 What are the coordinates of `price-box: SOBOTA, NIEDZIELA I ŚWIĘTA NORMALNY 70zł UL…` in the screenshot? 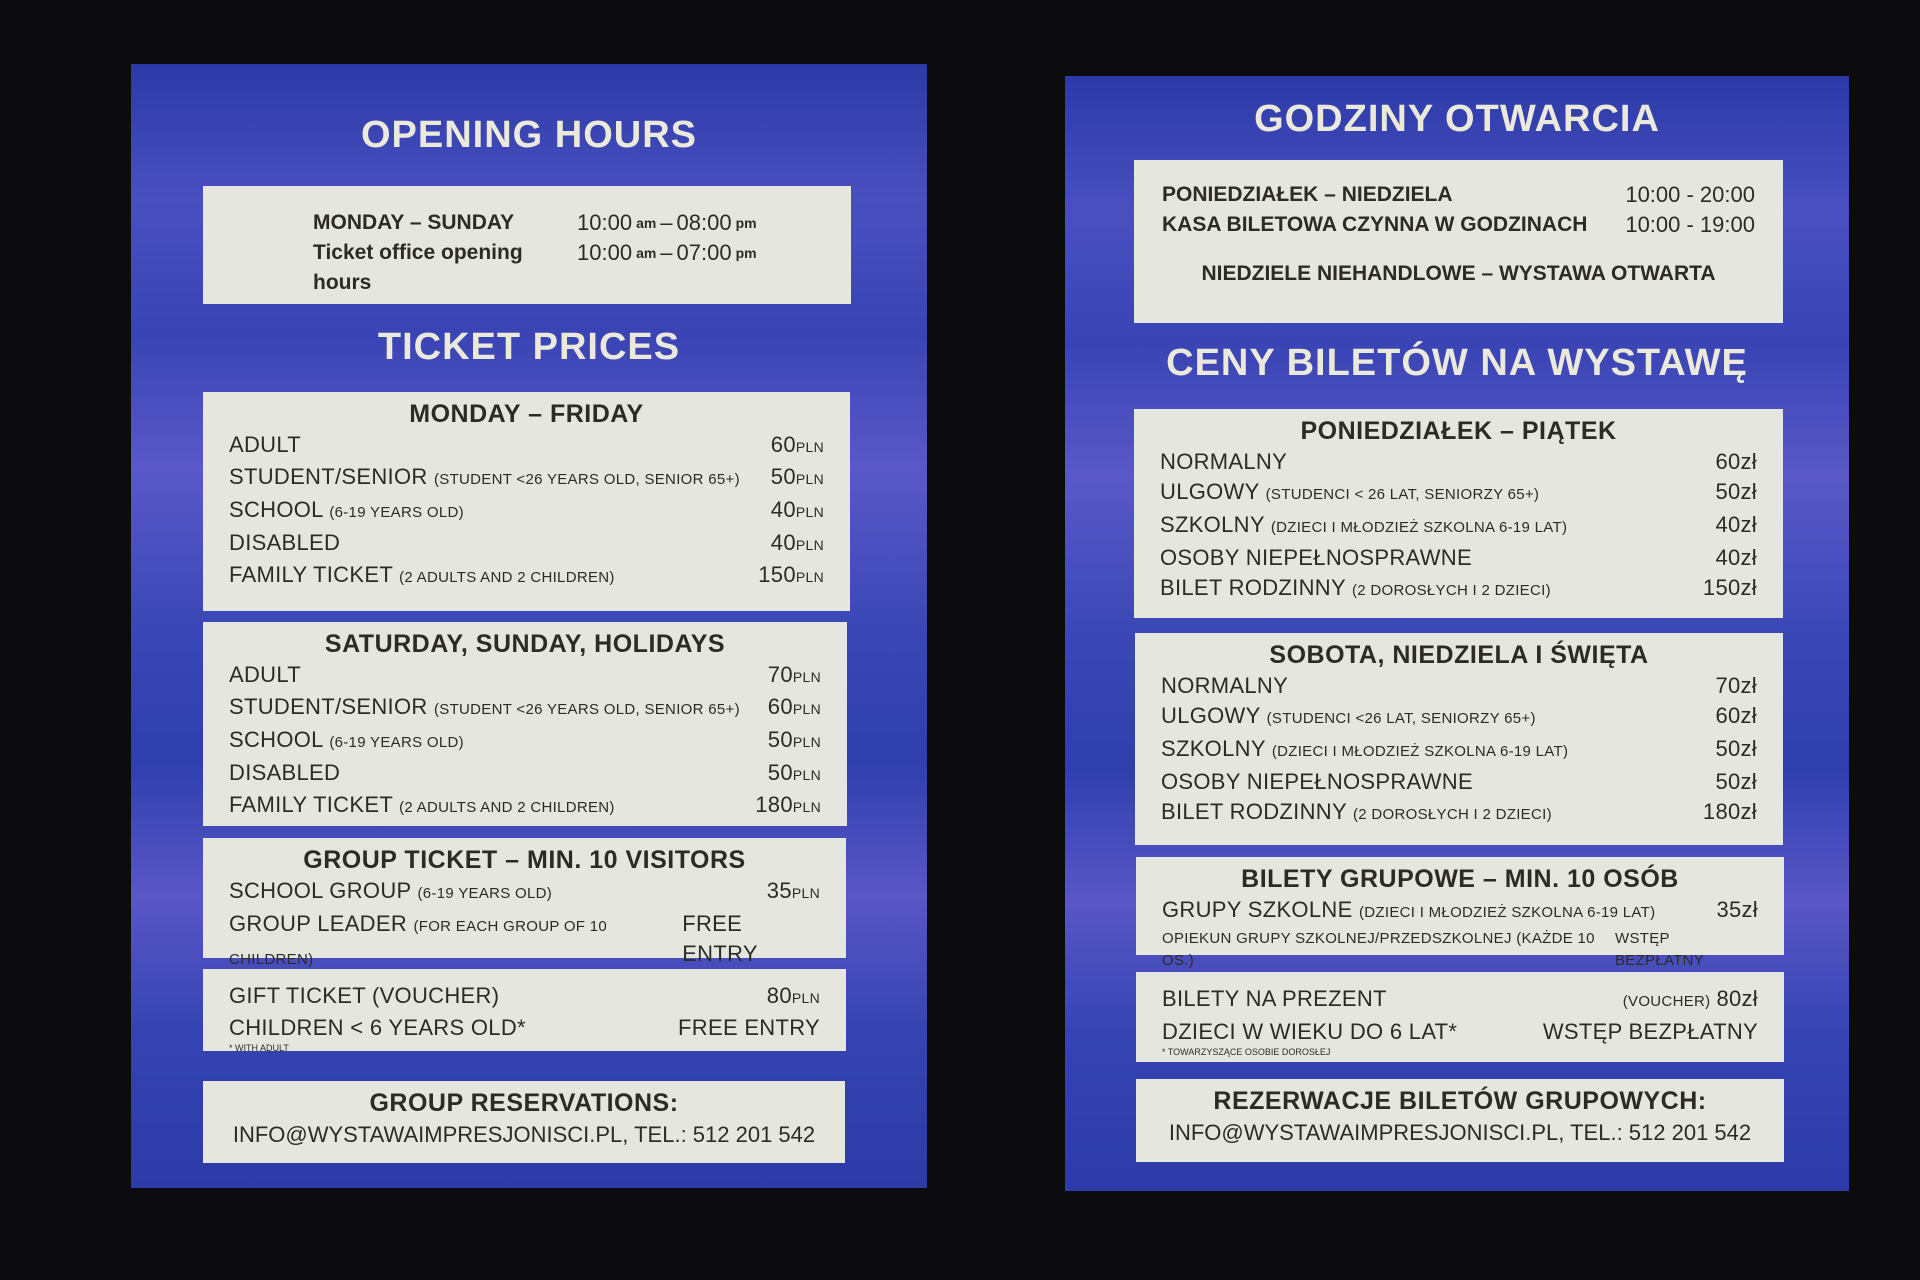 It's located at (1459, 739).